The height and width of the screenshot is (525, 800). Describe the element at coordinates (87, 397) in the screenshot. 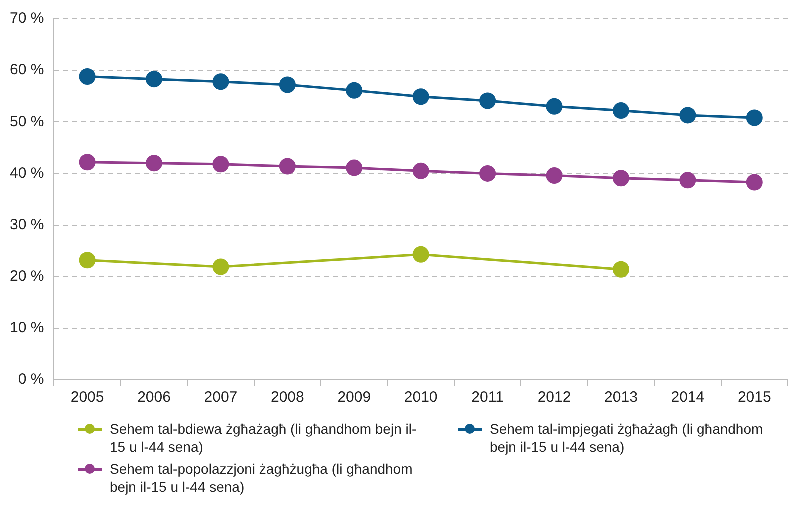

I see `x-tick-label: 2005` at that location.